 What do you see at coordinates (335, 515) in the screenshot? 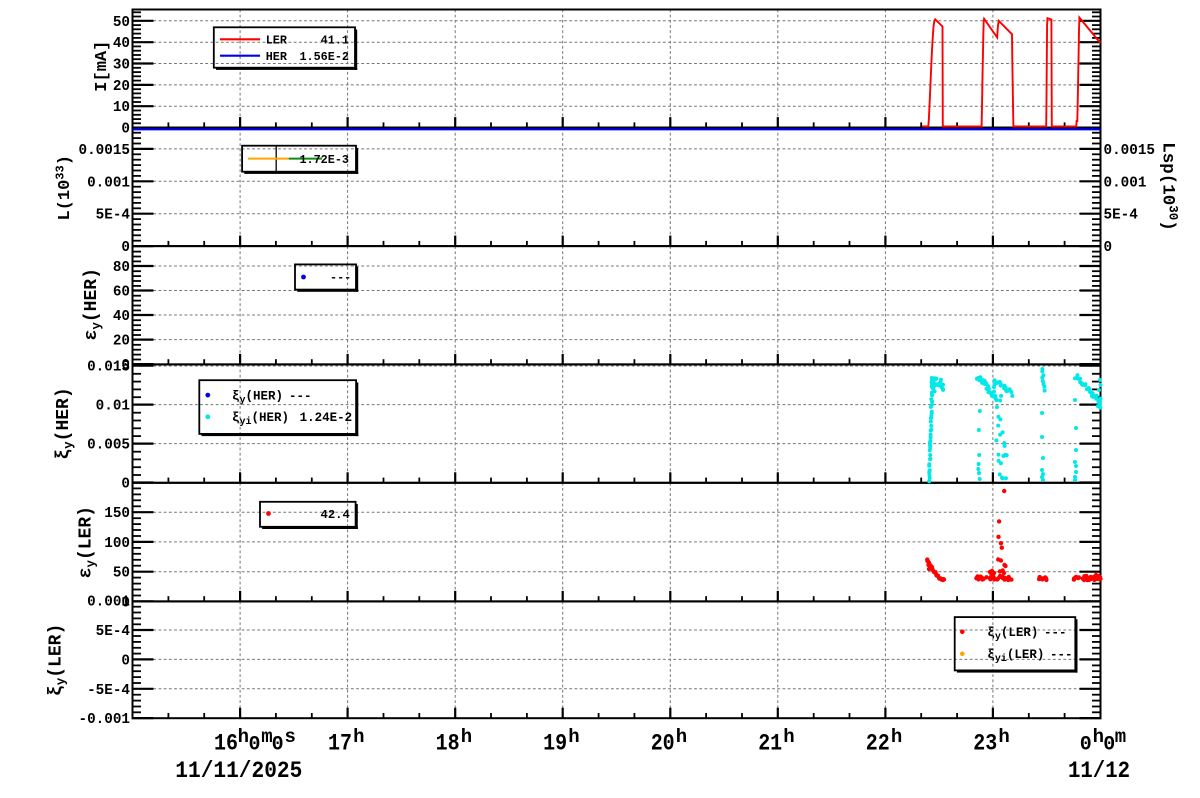
I see `svg-text: 42.4` at bounding box center [335, 515].